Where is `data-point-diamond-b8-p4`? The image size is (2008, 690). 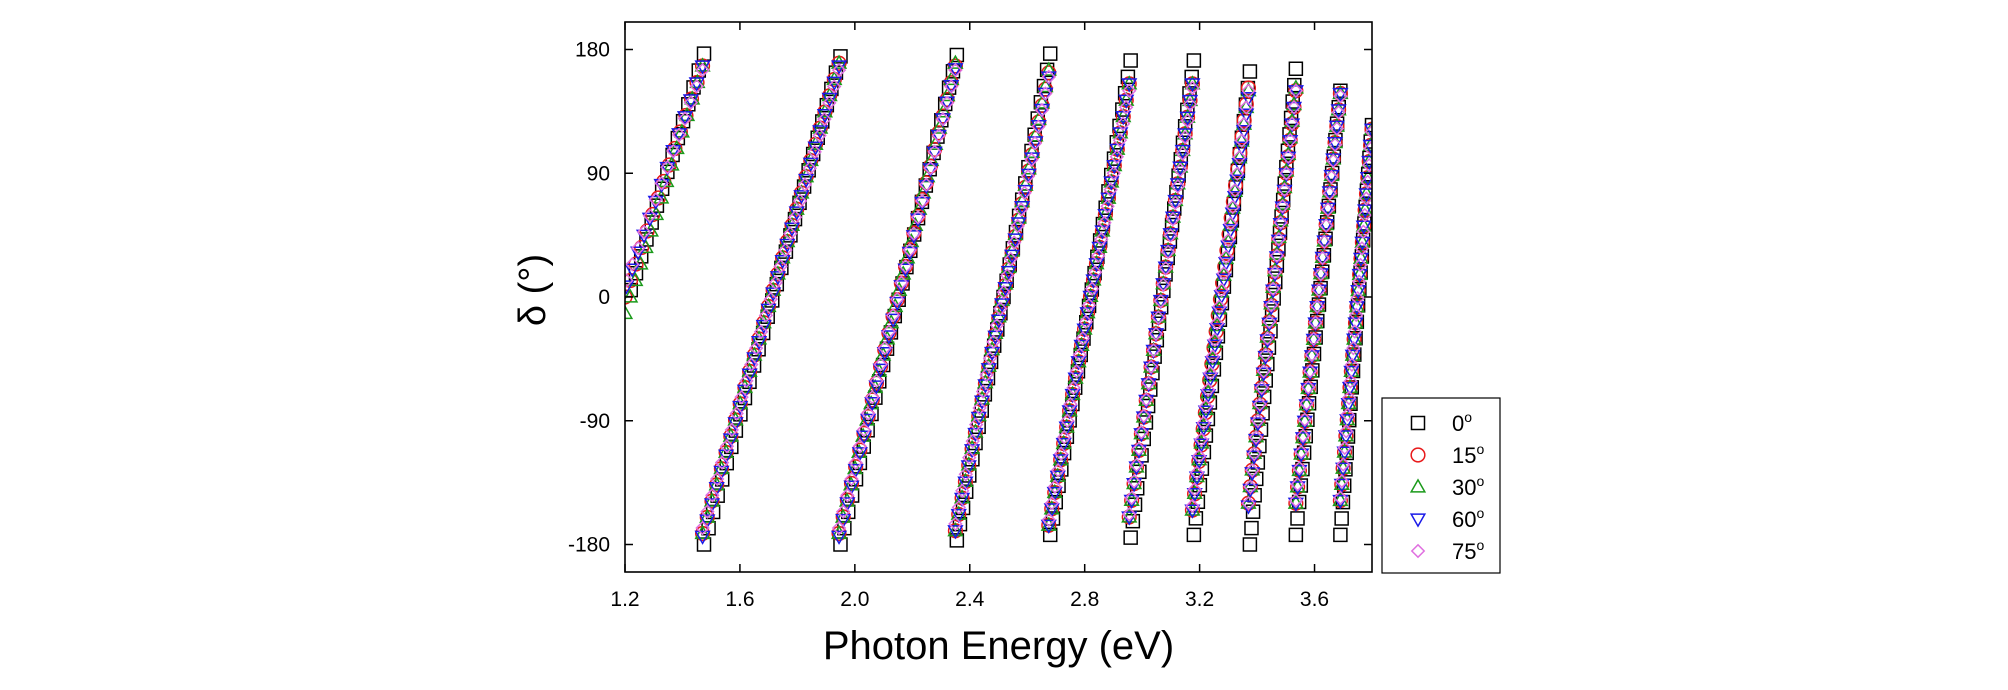
data-point-diamond-b8-p4 is located at coordinates (1303, 436).